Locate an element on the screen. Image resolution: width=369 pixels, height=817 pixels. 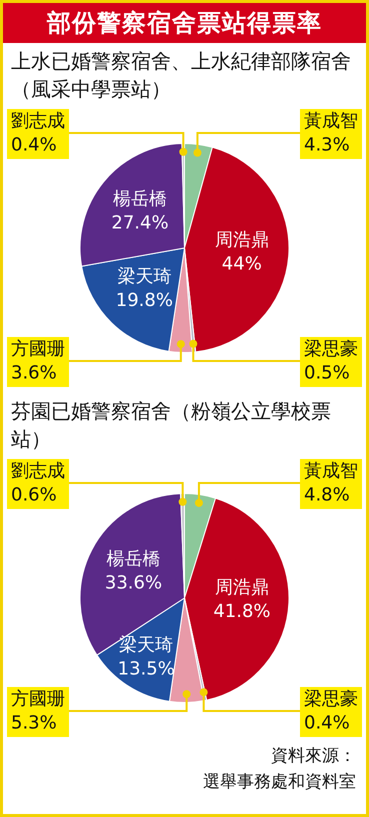
source-note: 資料來源： is located at coordinates (313, 756).